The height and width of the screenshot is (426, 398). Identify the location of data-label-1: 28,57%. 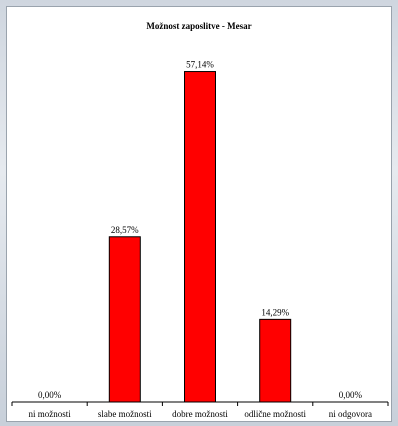
(125, 230).